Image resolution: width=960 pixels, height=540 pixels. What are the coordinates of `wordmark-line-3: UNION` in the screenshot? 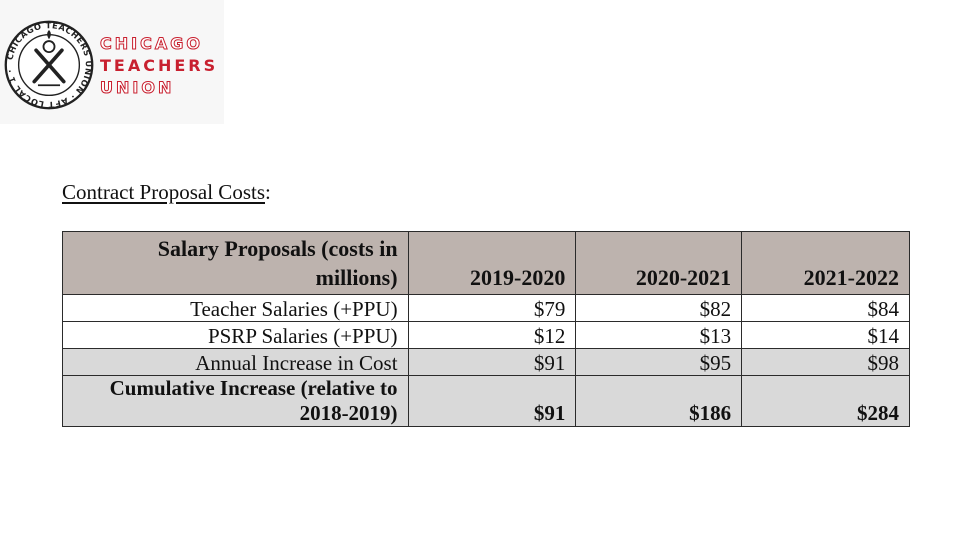 It's located at (137, 88).